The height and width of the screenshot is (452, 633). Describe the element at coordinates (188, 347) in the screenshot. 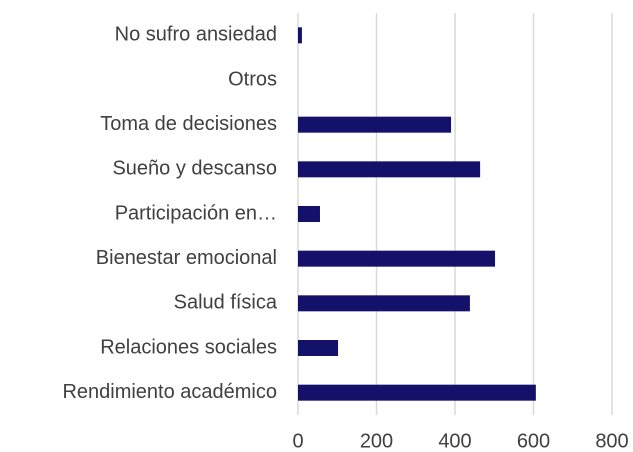

I see `y-tick-label: Relaciones sociales` at that location.